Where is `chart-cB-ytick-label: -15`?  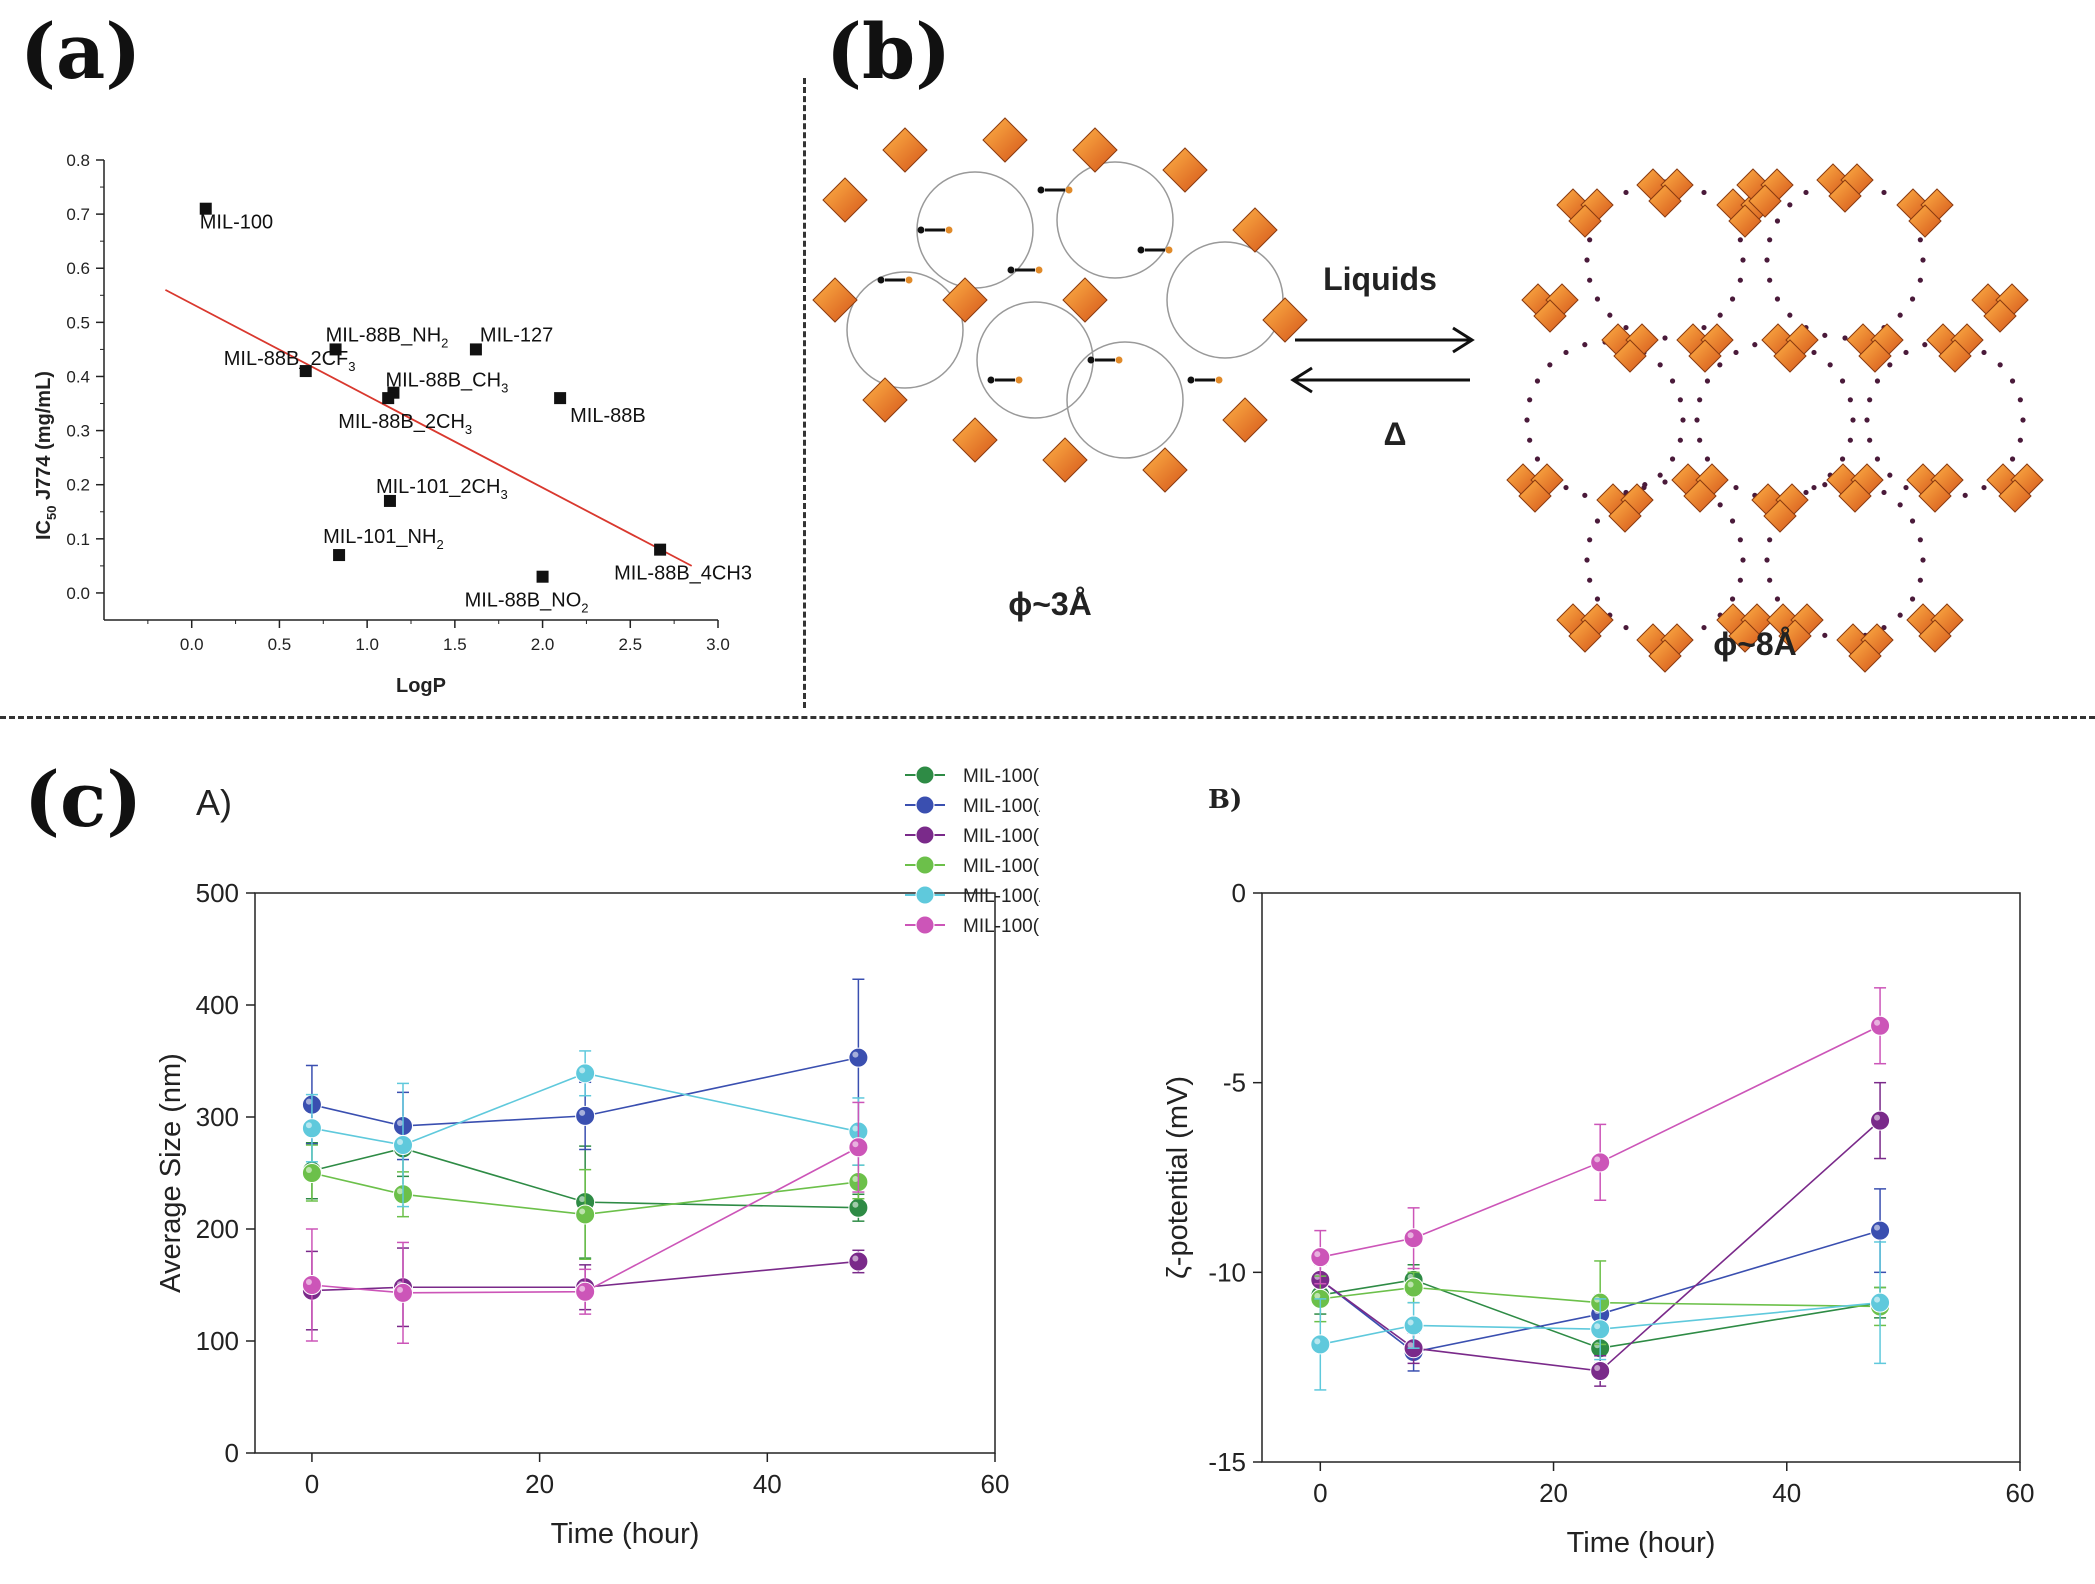
chart-cB-ytick-label: -15 is located at coordinates (1227, 1462).